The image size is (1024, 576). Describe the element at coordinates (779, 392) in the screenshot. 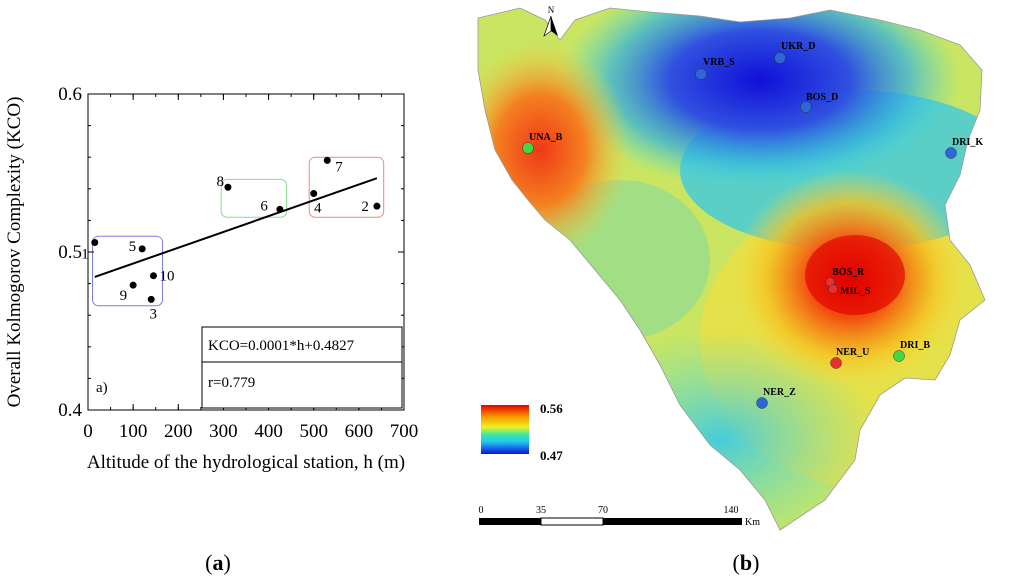

I see `station-label: NER_Z` at that location.